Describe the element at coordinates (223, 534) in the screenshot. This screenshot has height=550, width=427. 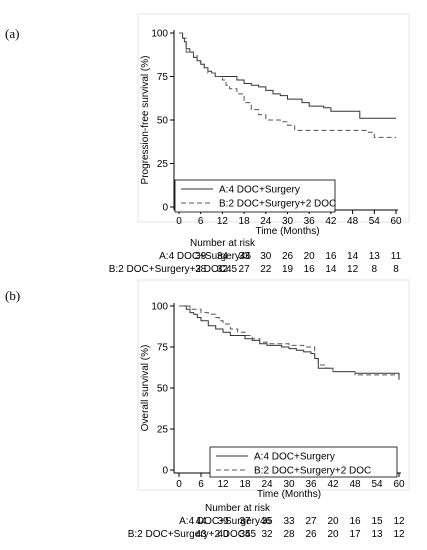
I see `risk-value: 40` at that location.